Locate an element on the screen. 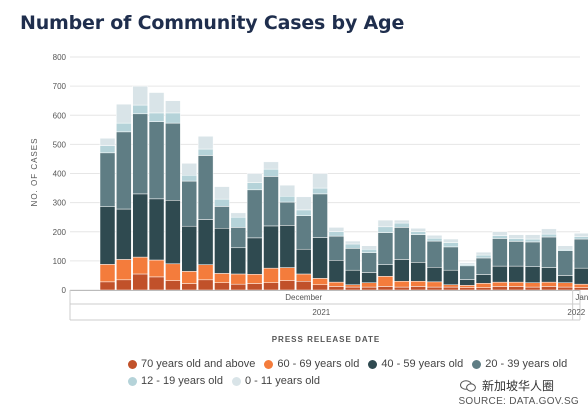 This screenshot has height=412, width=588. legend-item: 70 years old and above is located at coordinates (191, 364).